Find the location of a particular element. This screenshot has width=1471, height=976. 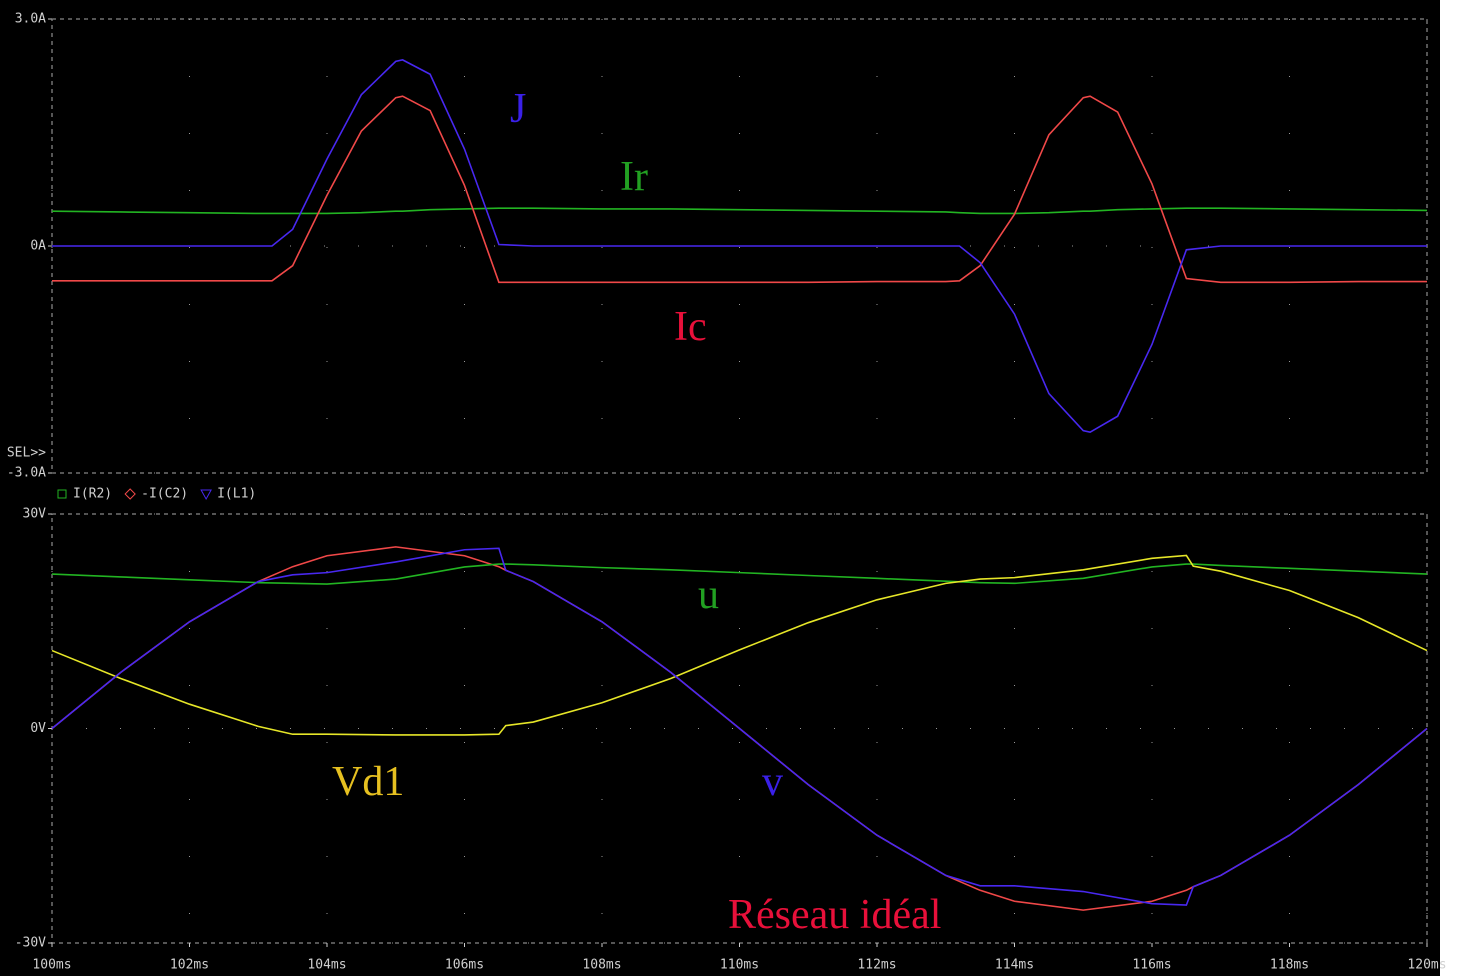

x-tick-label: 118ms is located at coordinates (1289, 965).